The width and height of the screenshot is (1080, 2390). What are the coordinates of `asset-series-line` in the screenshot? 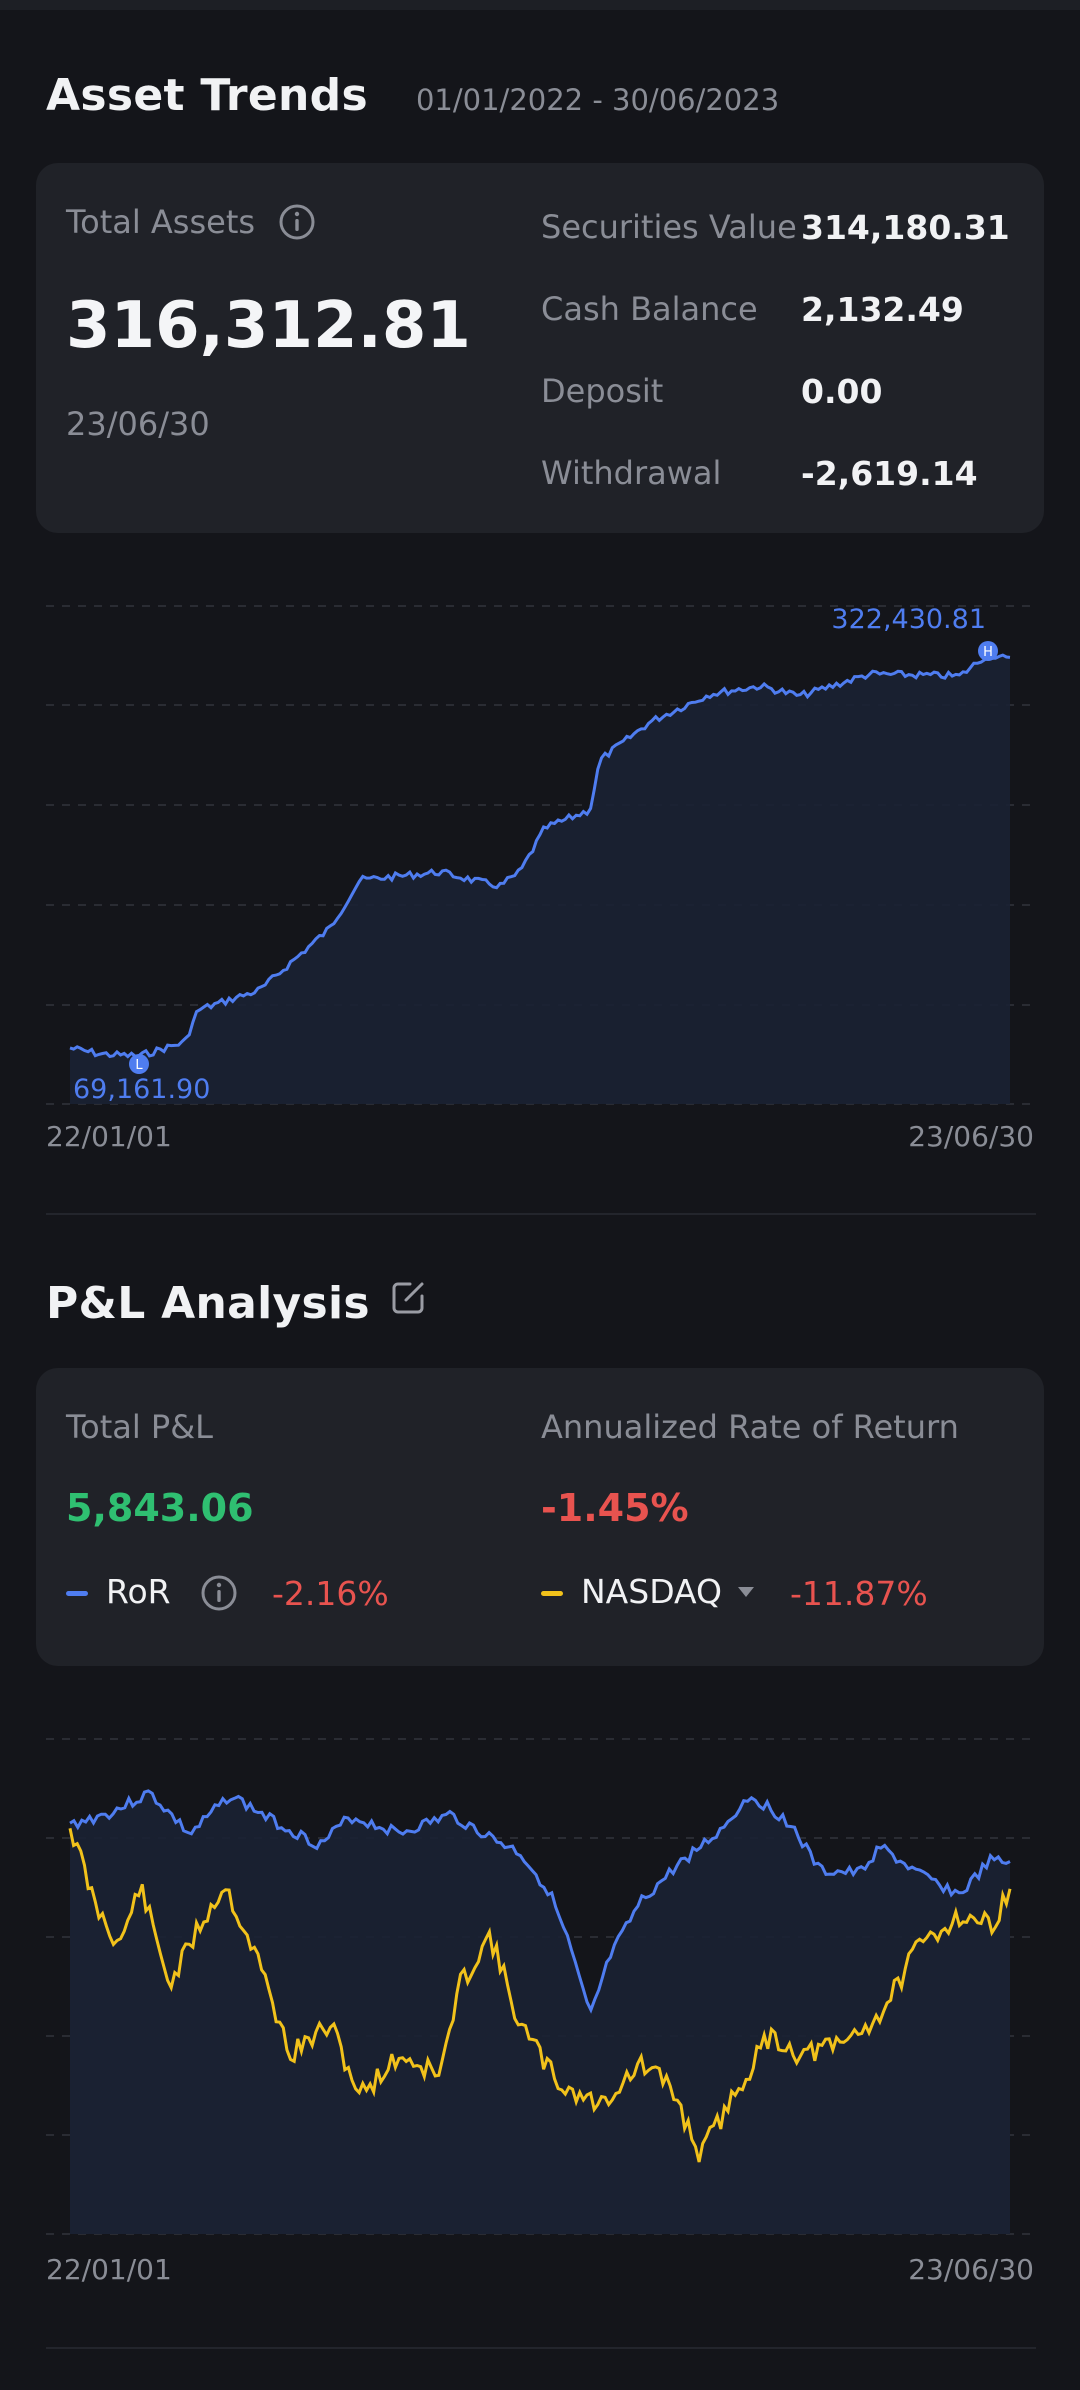 It's located at (540, 854).